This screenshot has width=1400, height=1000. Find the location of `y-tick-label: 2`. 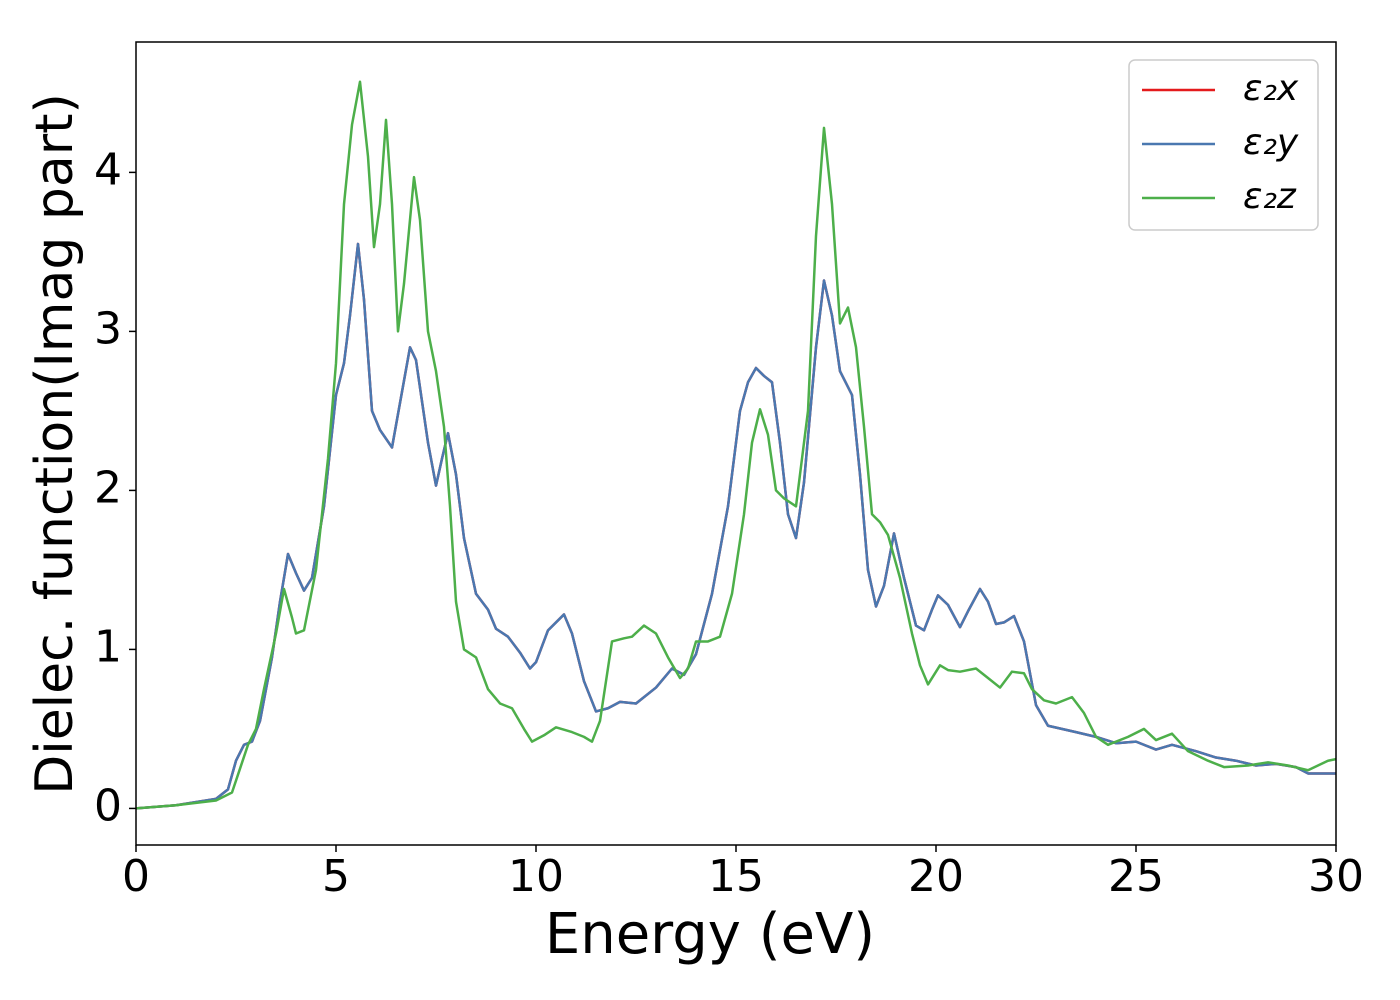

y-tick-label: 2 is located at coordinates (108, 487).